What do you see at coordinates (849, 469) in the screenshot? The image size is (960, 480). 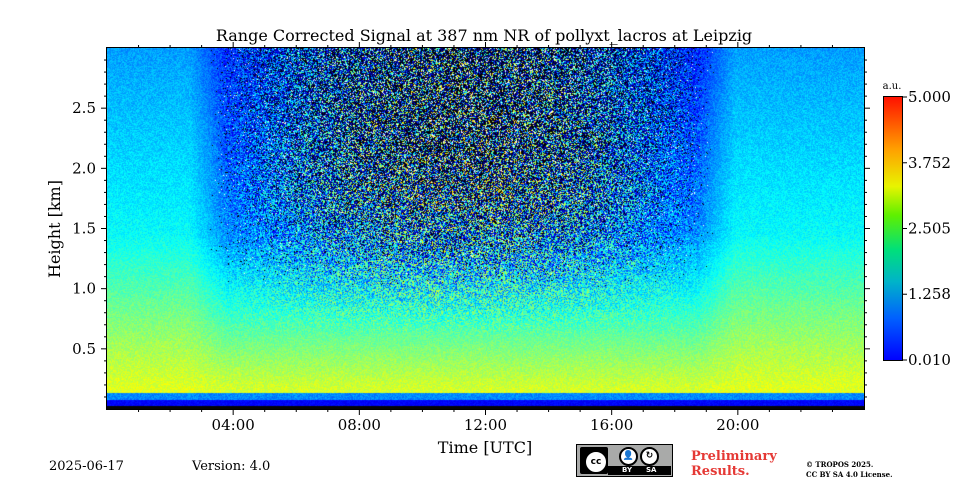 I see `copyright-notice: © TROPOS 2025. CC BY SA 4.0 License.` at bounding box center [849, 469].